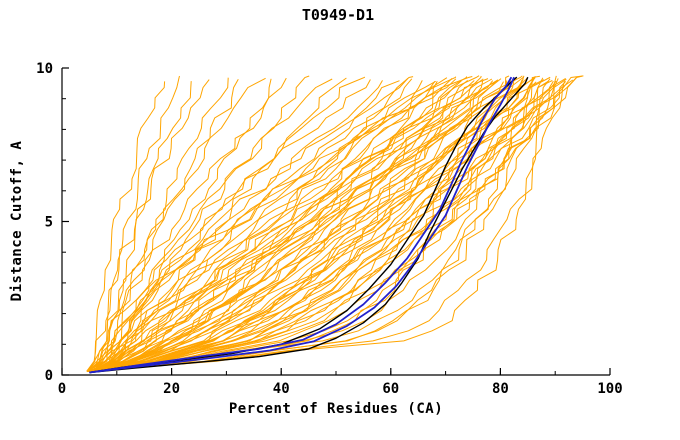 Image resolution: width=680 pixels, height=440 pixels. Describe the element at coordinates (49, 223) in the screenshot. I see `y-tick-label: 5` at that location.